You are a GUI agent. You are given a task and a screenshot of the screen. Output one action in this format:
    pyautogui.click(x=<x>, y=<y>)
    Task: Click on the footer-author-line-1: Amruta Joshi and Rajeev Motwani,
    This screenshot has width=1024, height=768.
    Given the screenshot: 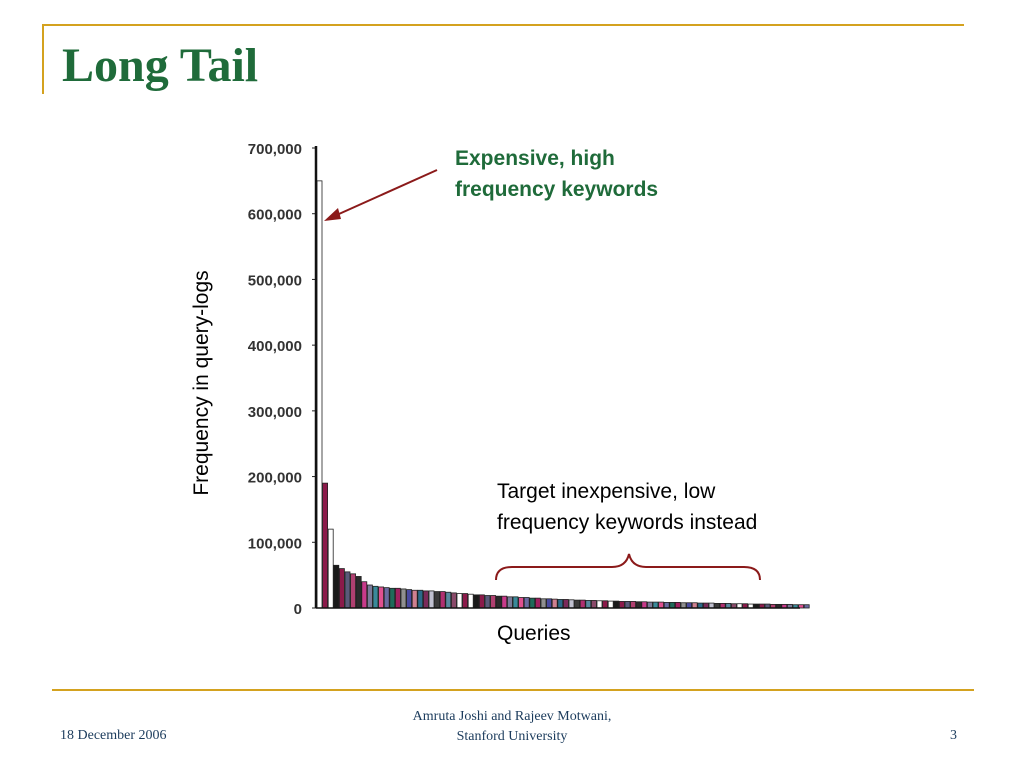 What is the action you would take?
    pyautogui.click(x=512, y=716)
    